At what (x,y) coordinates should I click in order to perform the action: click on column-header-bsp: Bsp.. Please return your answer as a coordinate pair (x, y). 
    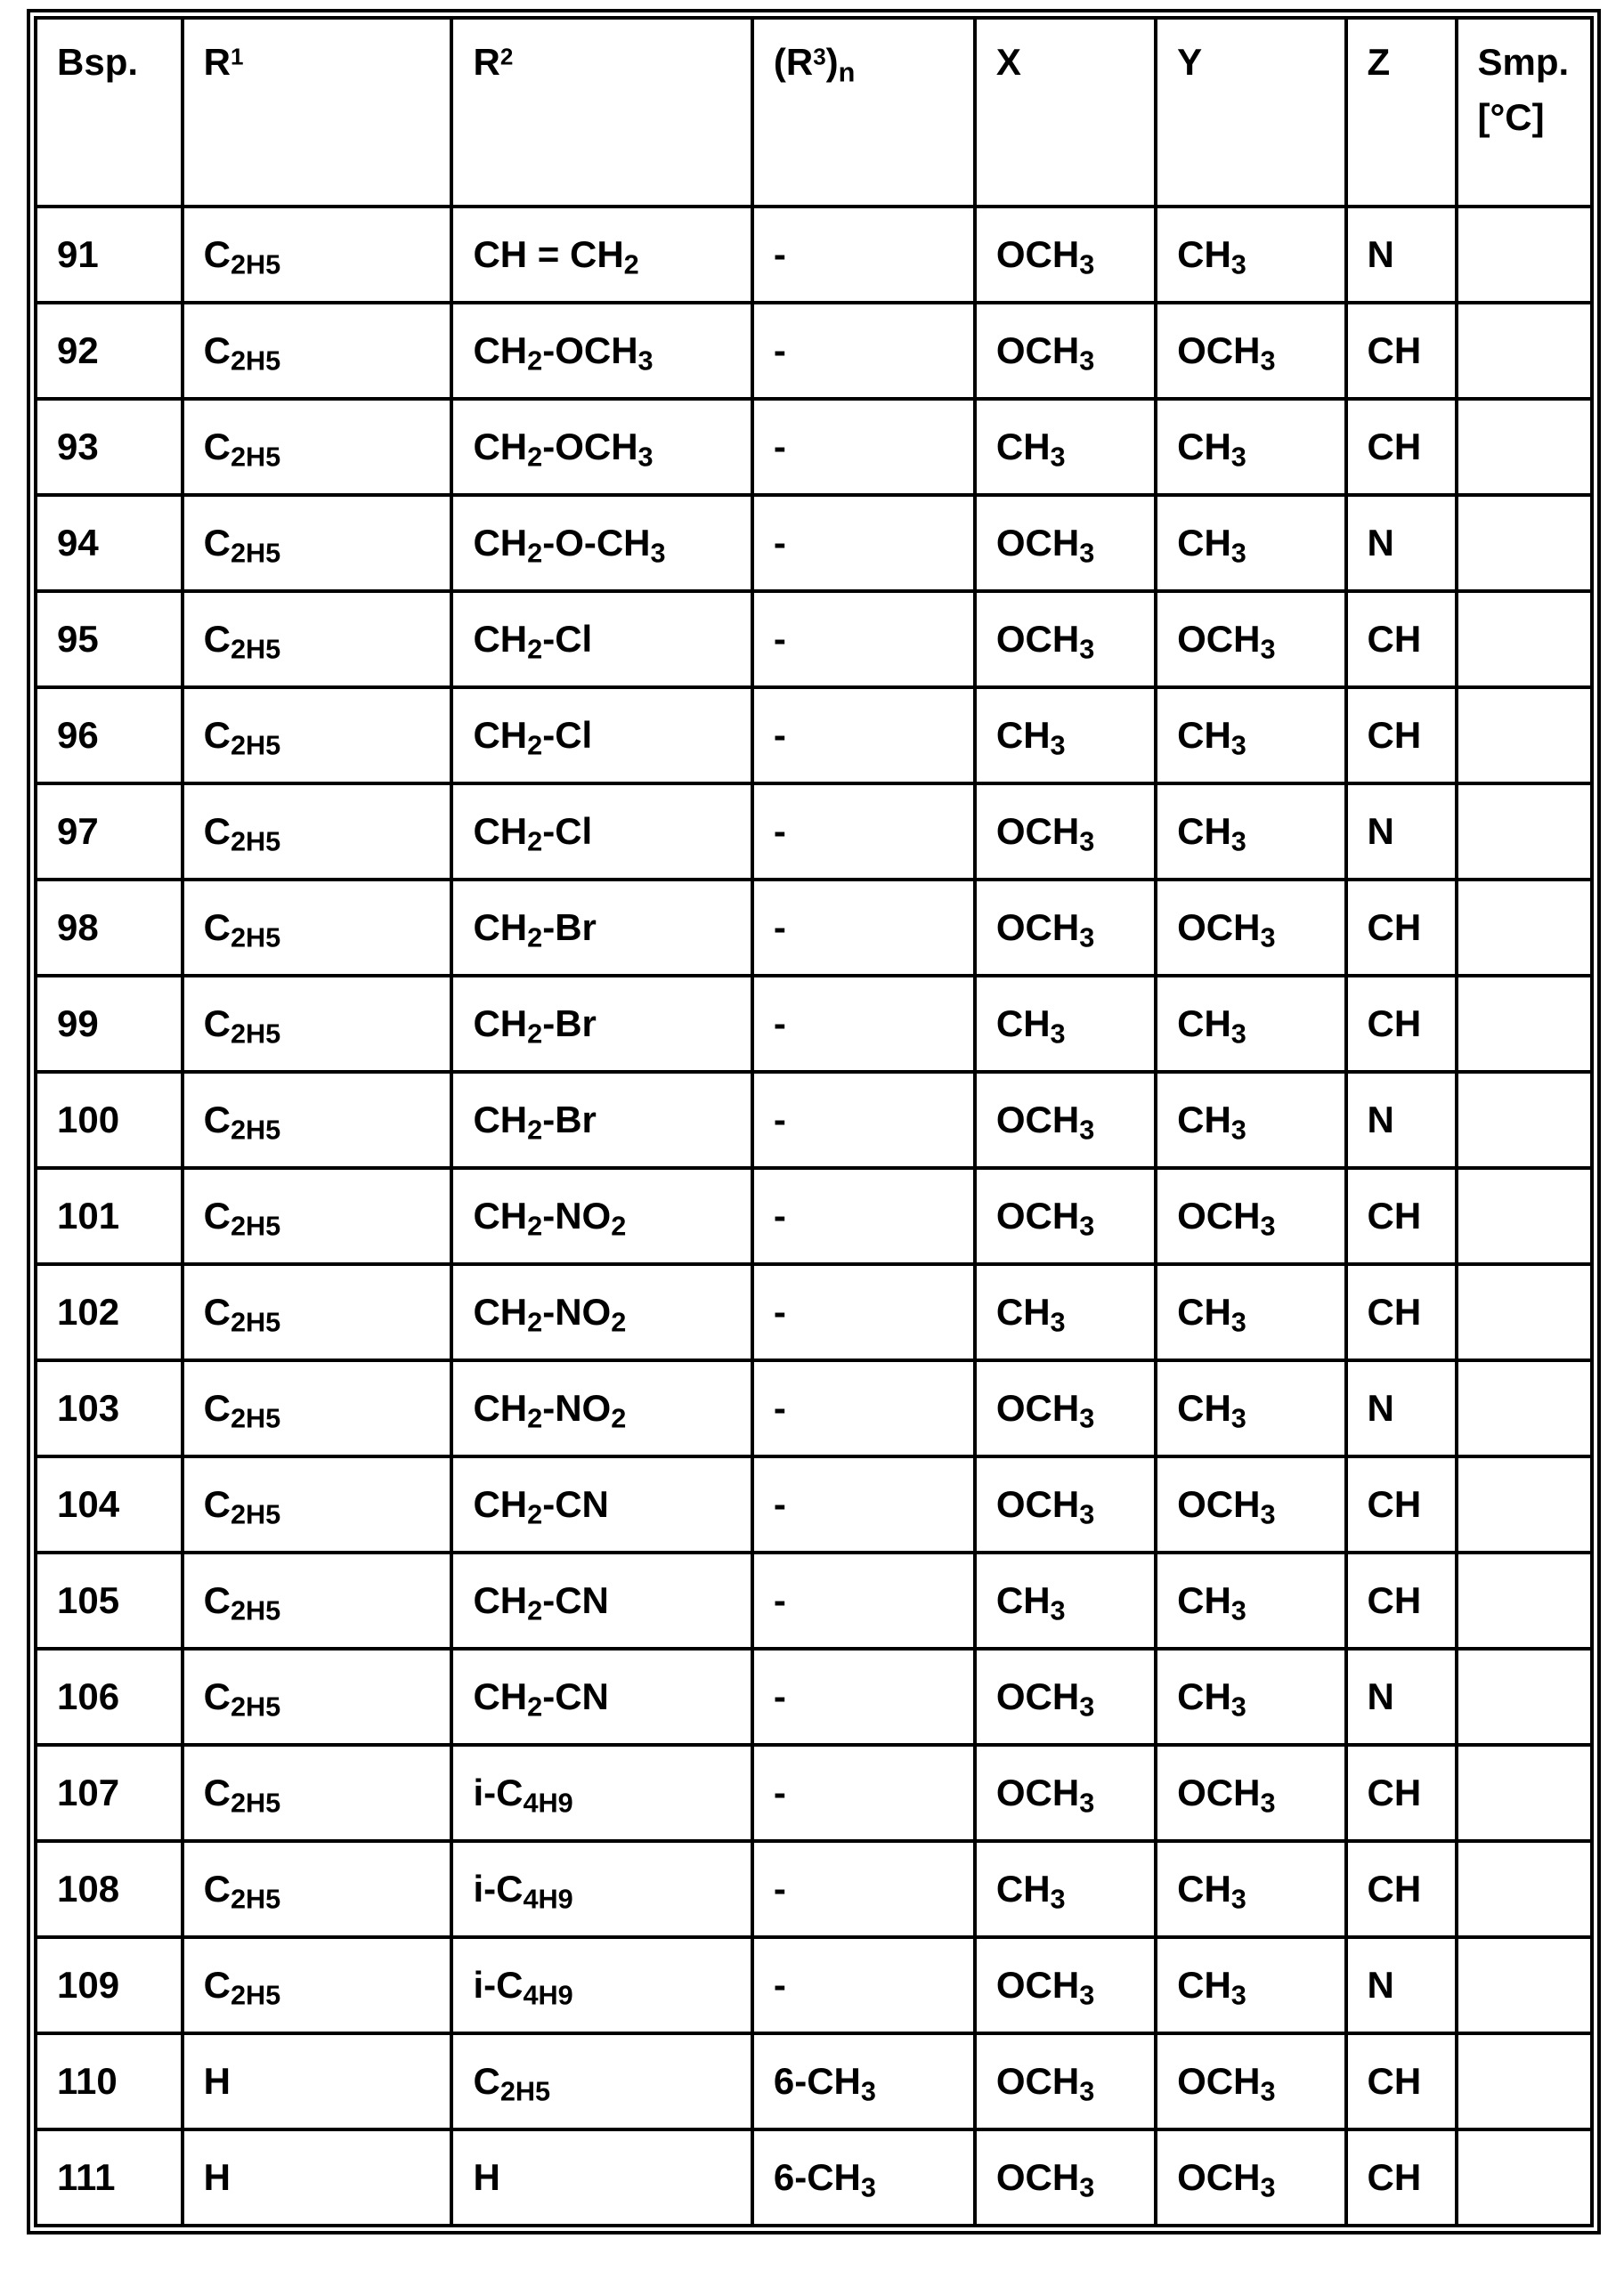
    Looking at the image, I should click on (109, 112).